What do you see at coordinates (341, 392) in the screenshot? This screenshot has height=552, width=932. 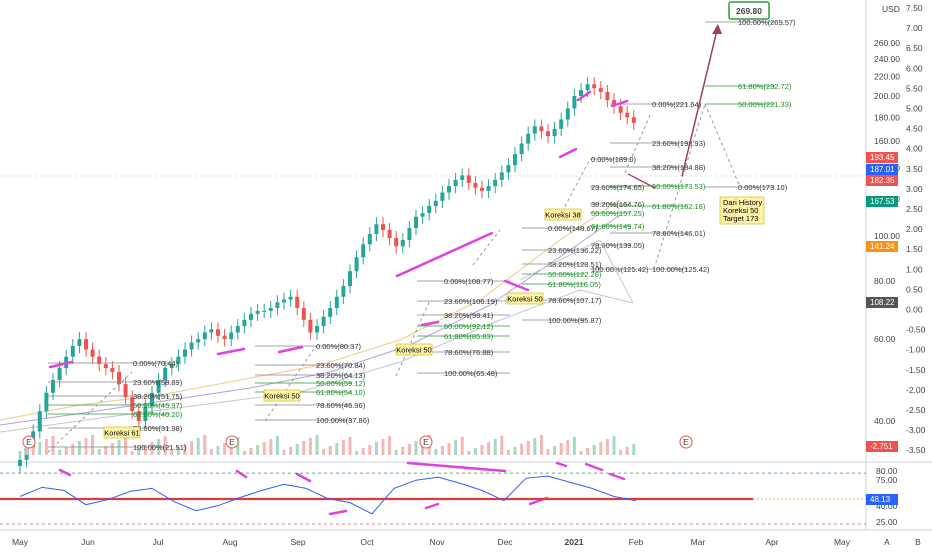 I see `fib-level-label: 61.80%(54.10)` at bounding box center [341, 392].